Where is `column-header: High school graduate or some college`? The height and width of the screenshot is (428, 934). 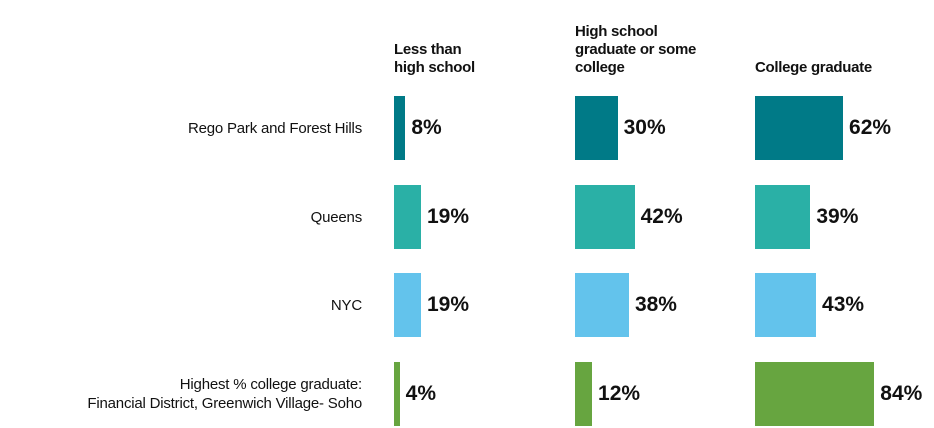 column-header: High school graduate or some college is located at coordinates (636, 49).